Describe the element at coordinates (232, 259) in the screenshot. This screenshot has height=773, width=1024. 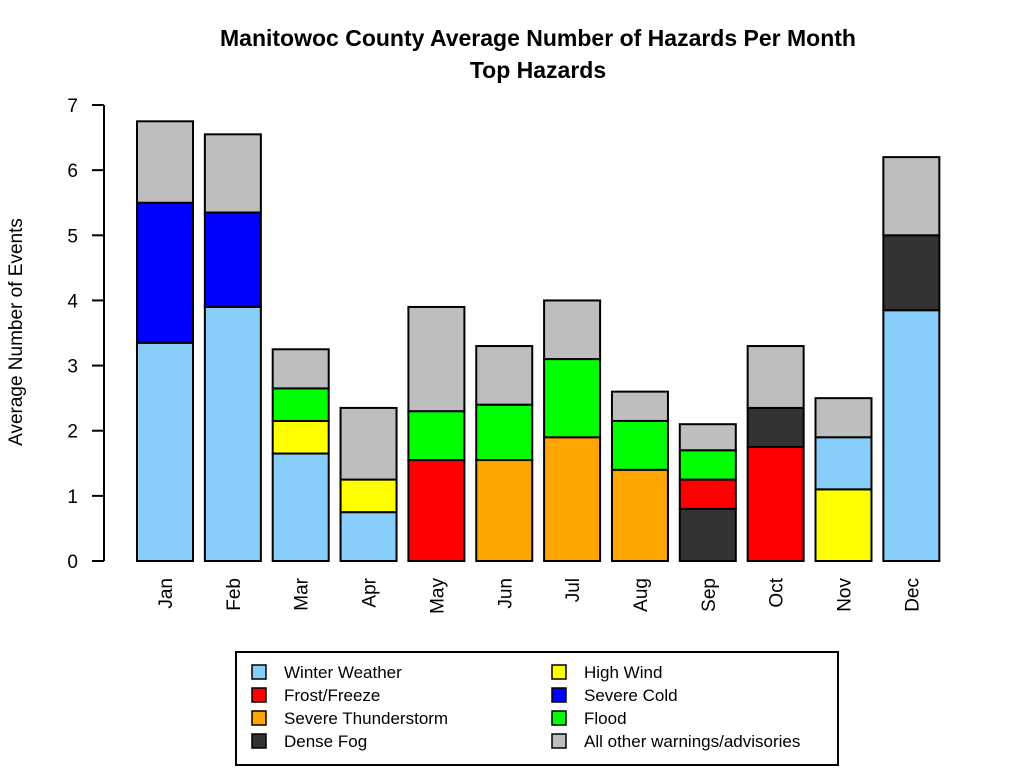
I see `bar-segment-feb-severe-cold` at that location.